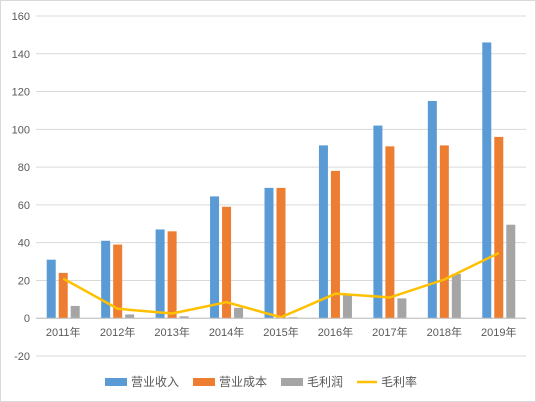 This screenshot has width=536, height=402. Describe the element at coordinates (21, 187) in the screenshot. I see `y-axis: -20 0 20 40 60 80 100 120 140 160` at that location.